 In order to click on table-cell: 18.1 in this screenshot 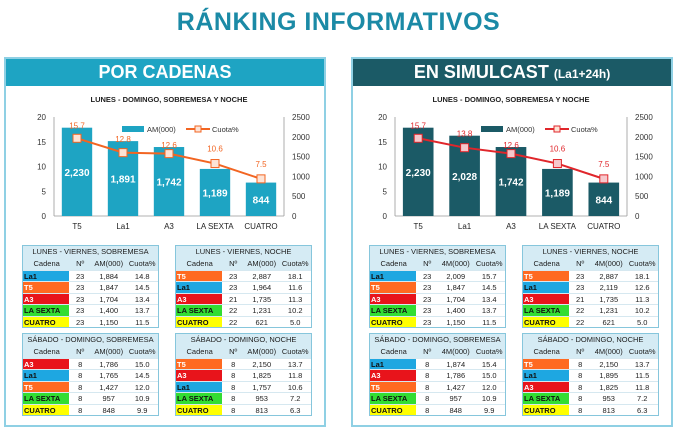, I will do `click(642, 276)`.